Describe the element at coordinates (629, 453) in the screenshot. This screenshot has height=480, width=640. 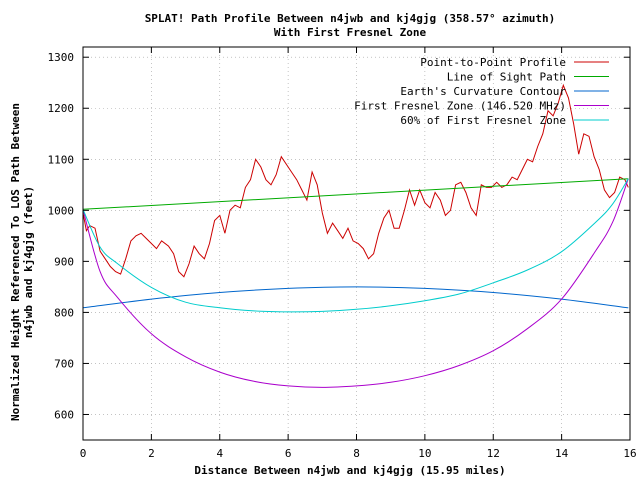
I see `x-tick-label: 16` at that location.